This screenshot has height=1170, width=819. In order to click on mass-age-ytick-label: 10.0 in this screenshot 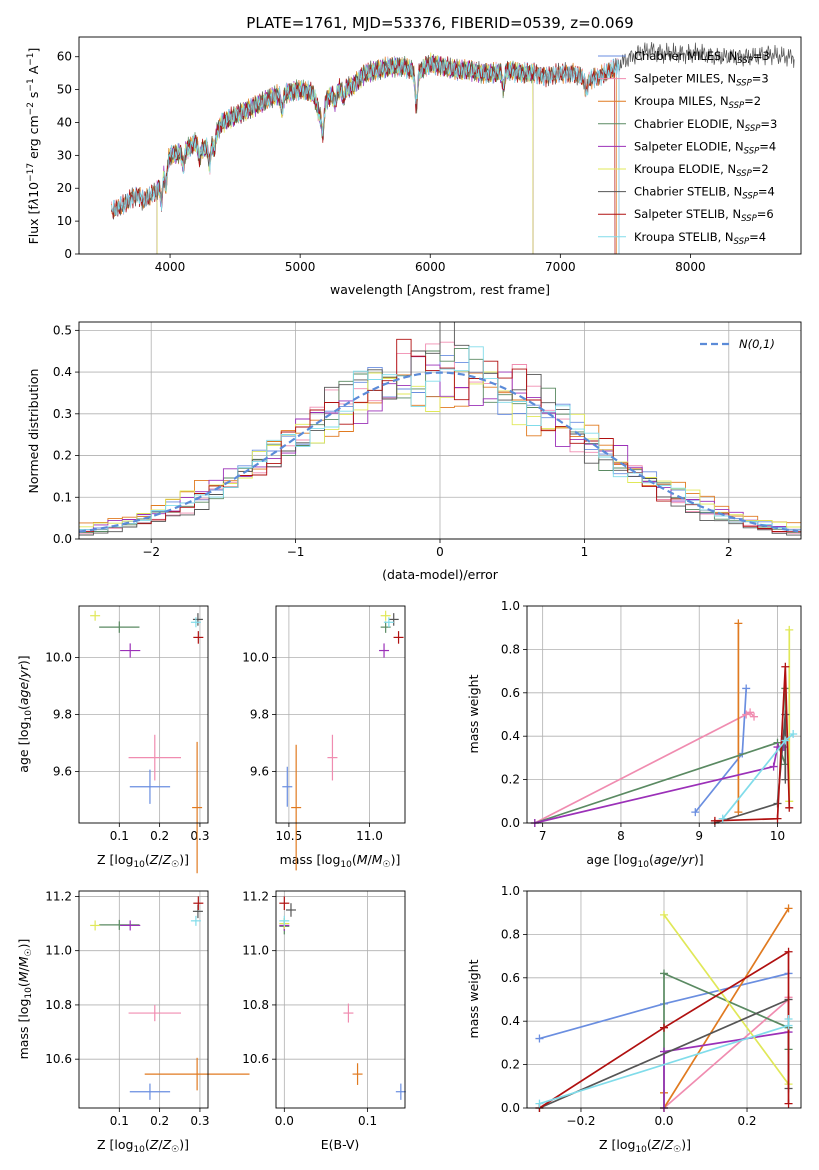, I will do `click(255, 657)`.